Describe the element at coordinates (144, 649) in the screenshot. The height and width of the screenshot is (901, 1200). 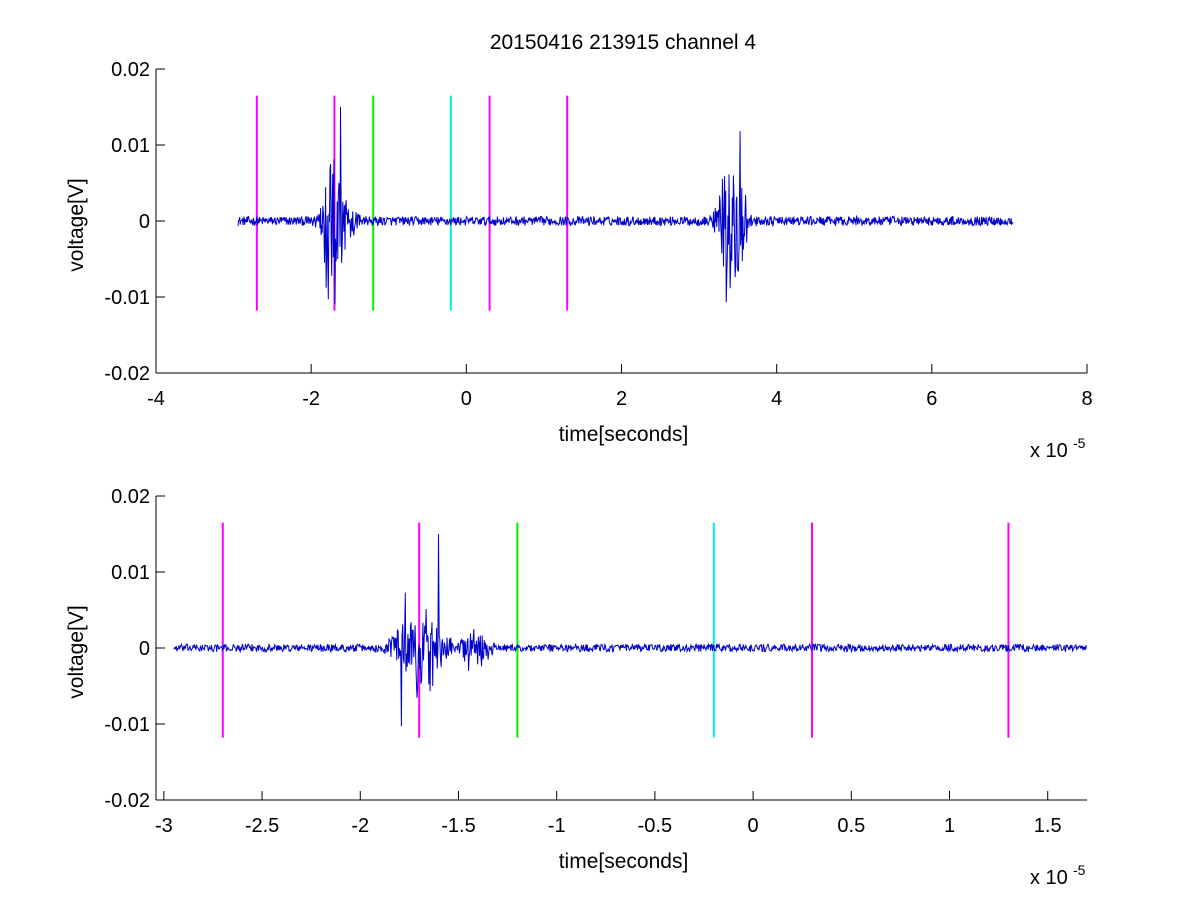
I see `chart2-y-tick-label: 0` at that location.